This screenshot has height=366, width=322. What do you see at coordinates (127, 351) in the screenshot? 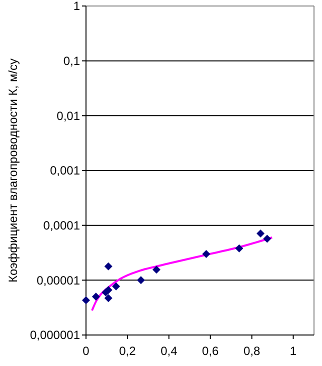
I see `x-tick-label: 0,2` at bounding box center [127, 351].